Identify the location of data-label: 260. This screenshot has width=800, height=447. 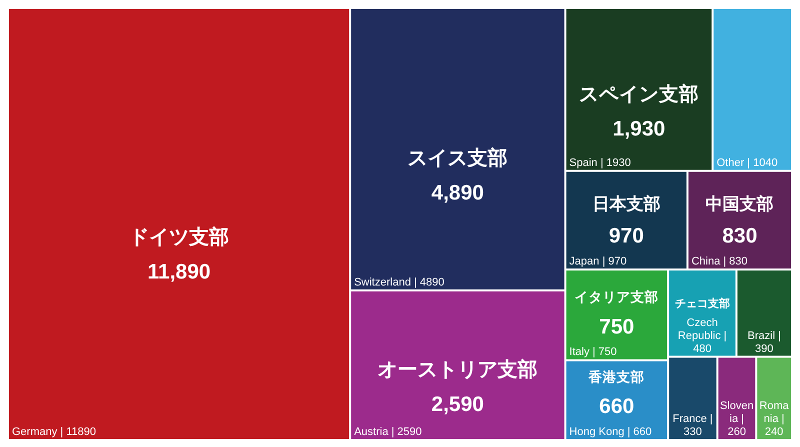
(737, 432).